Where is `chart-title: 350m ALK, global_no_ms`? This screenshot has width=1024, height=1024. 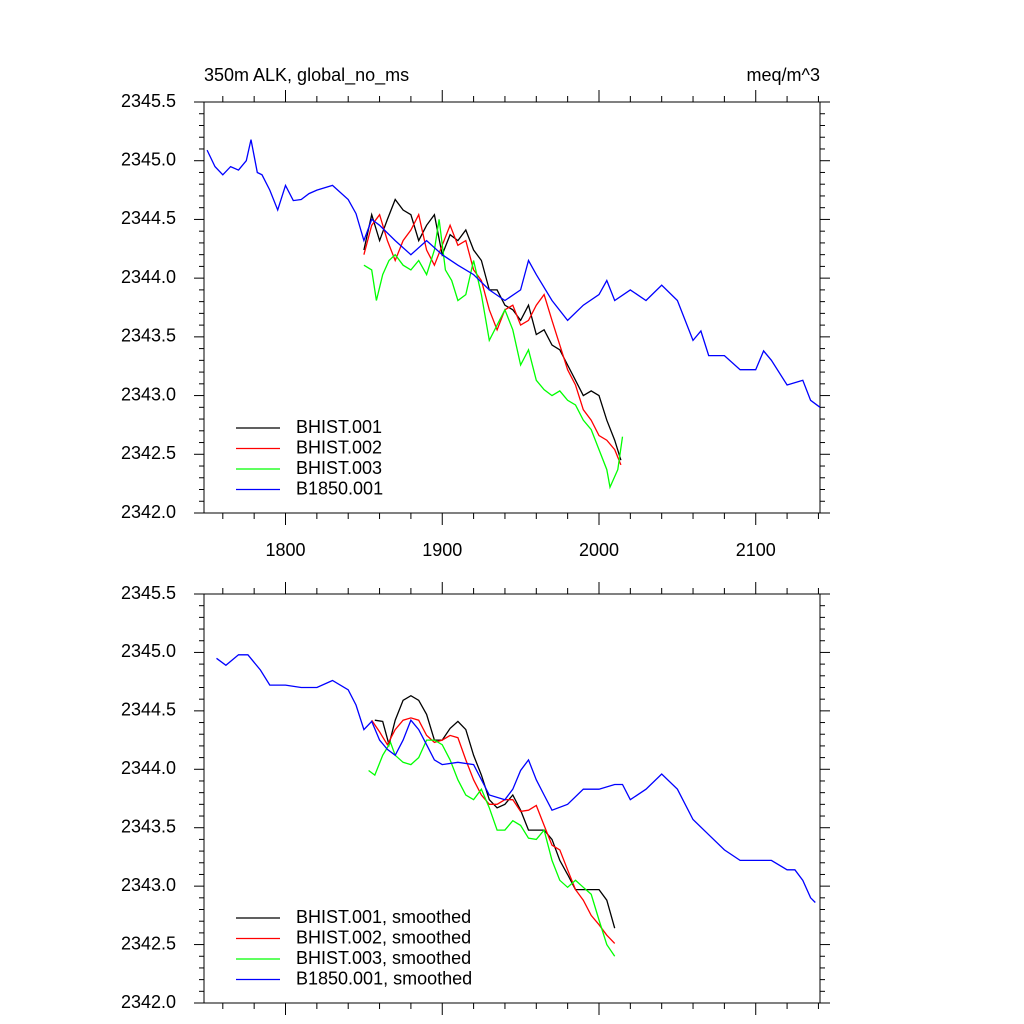 chart-title: 350m ALK, global_no_ms is located at coordinates (306, 75).